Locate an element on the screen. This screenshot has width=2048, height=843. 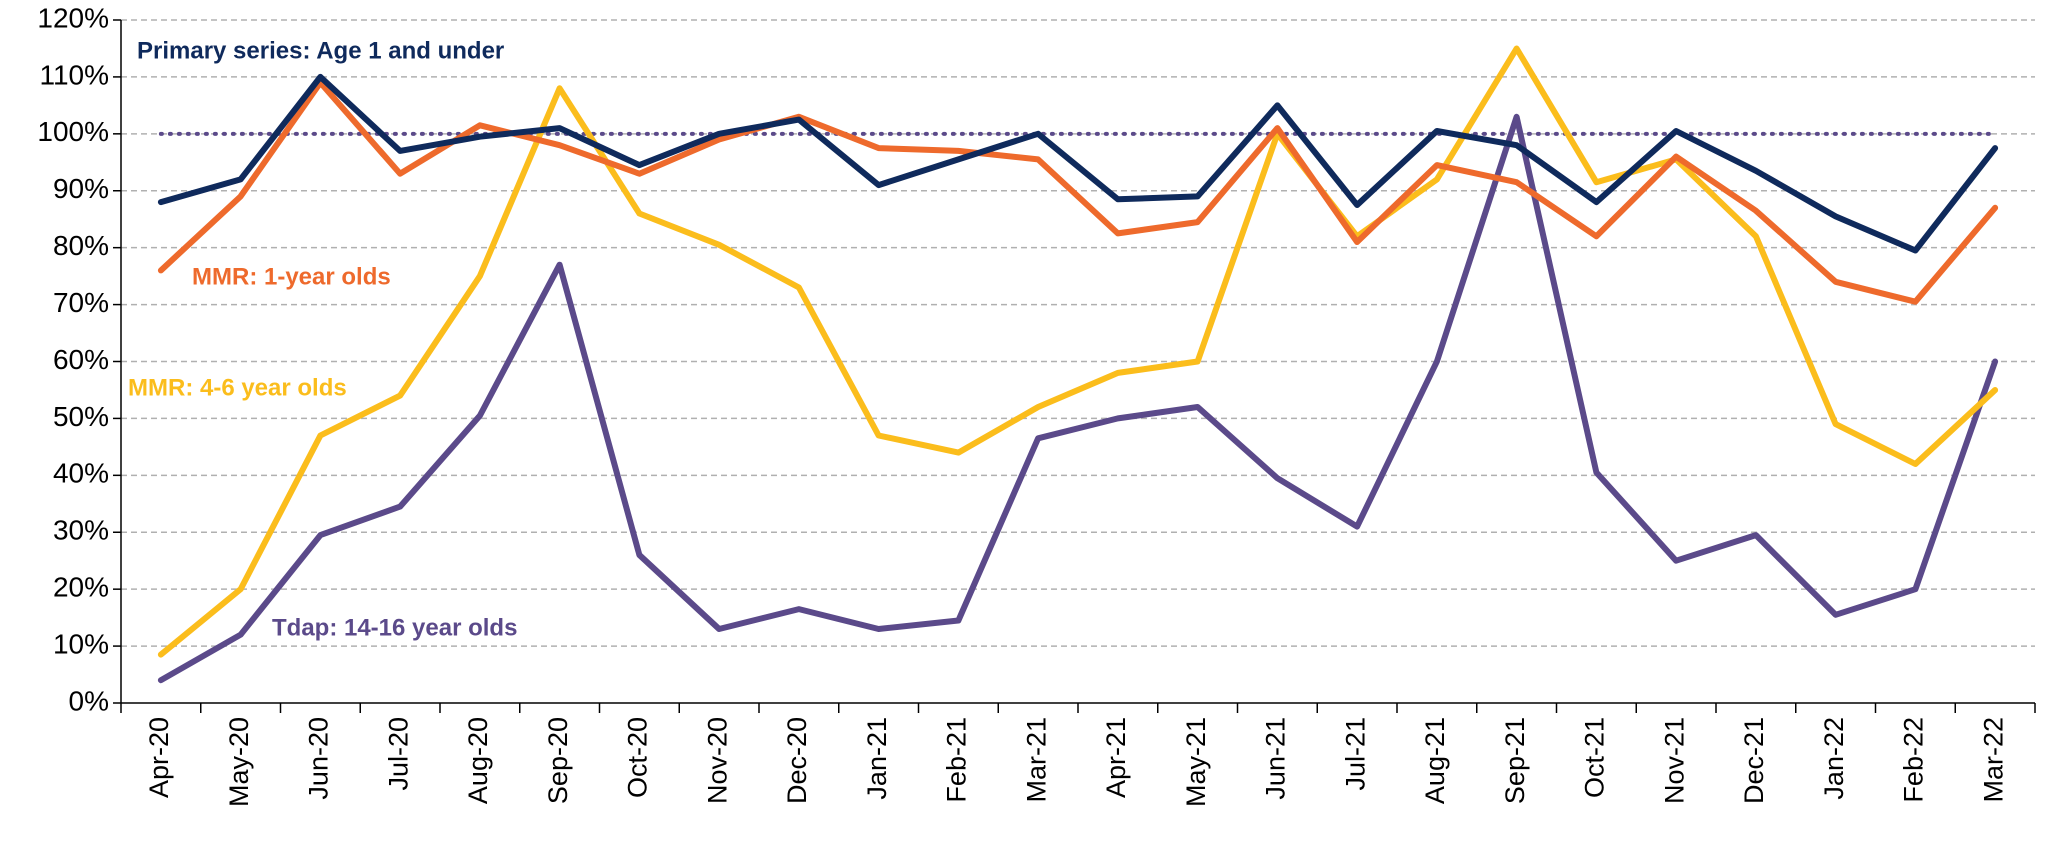
y-tick-label: 110% is located at coordinates (74, 74).